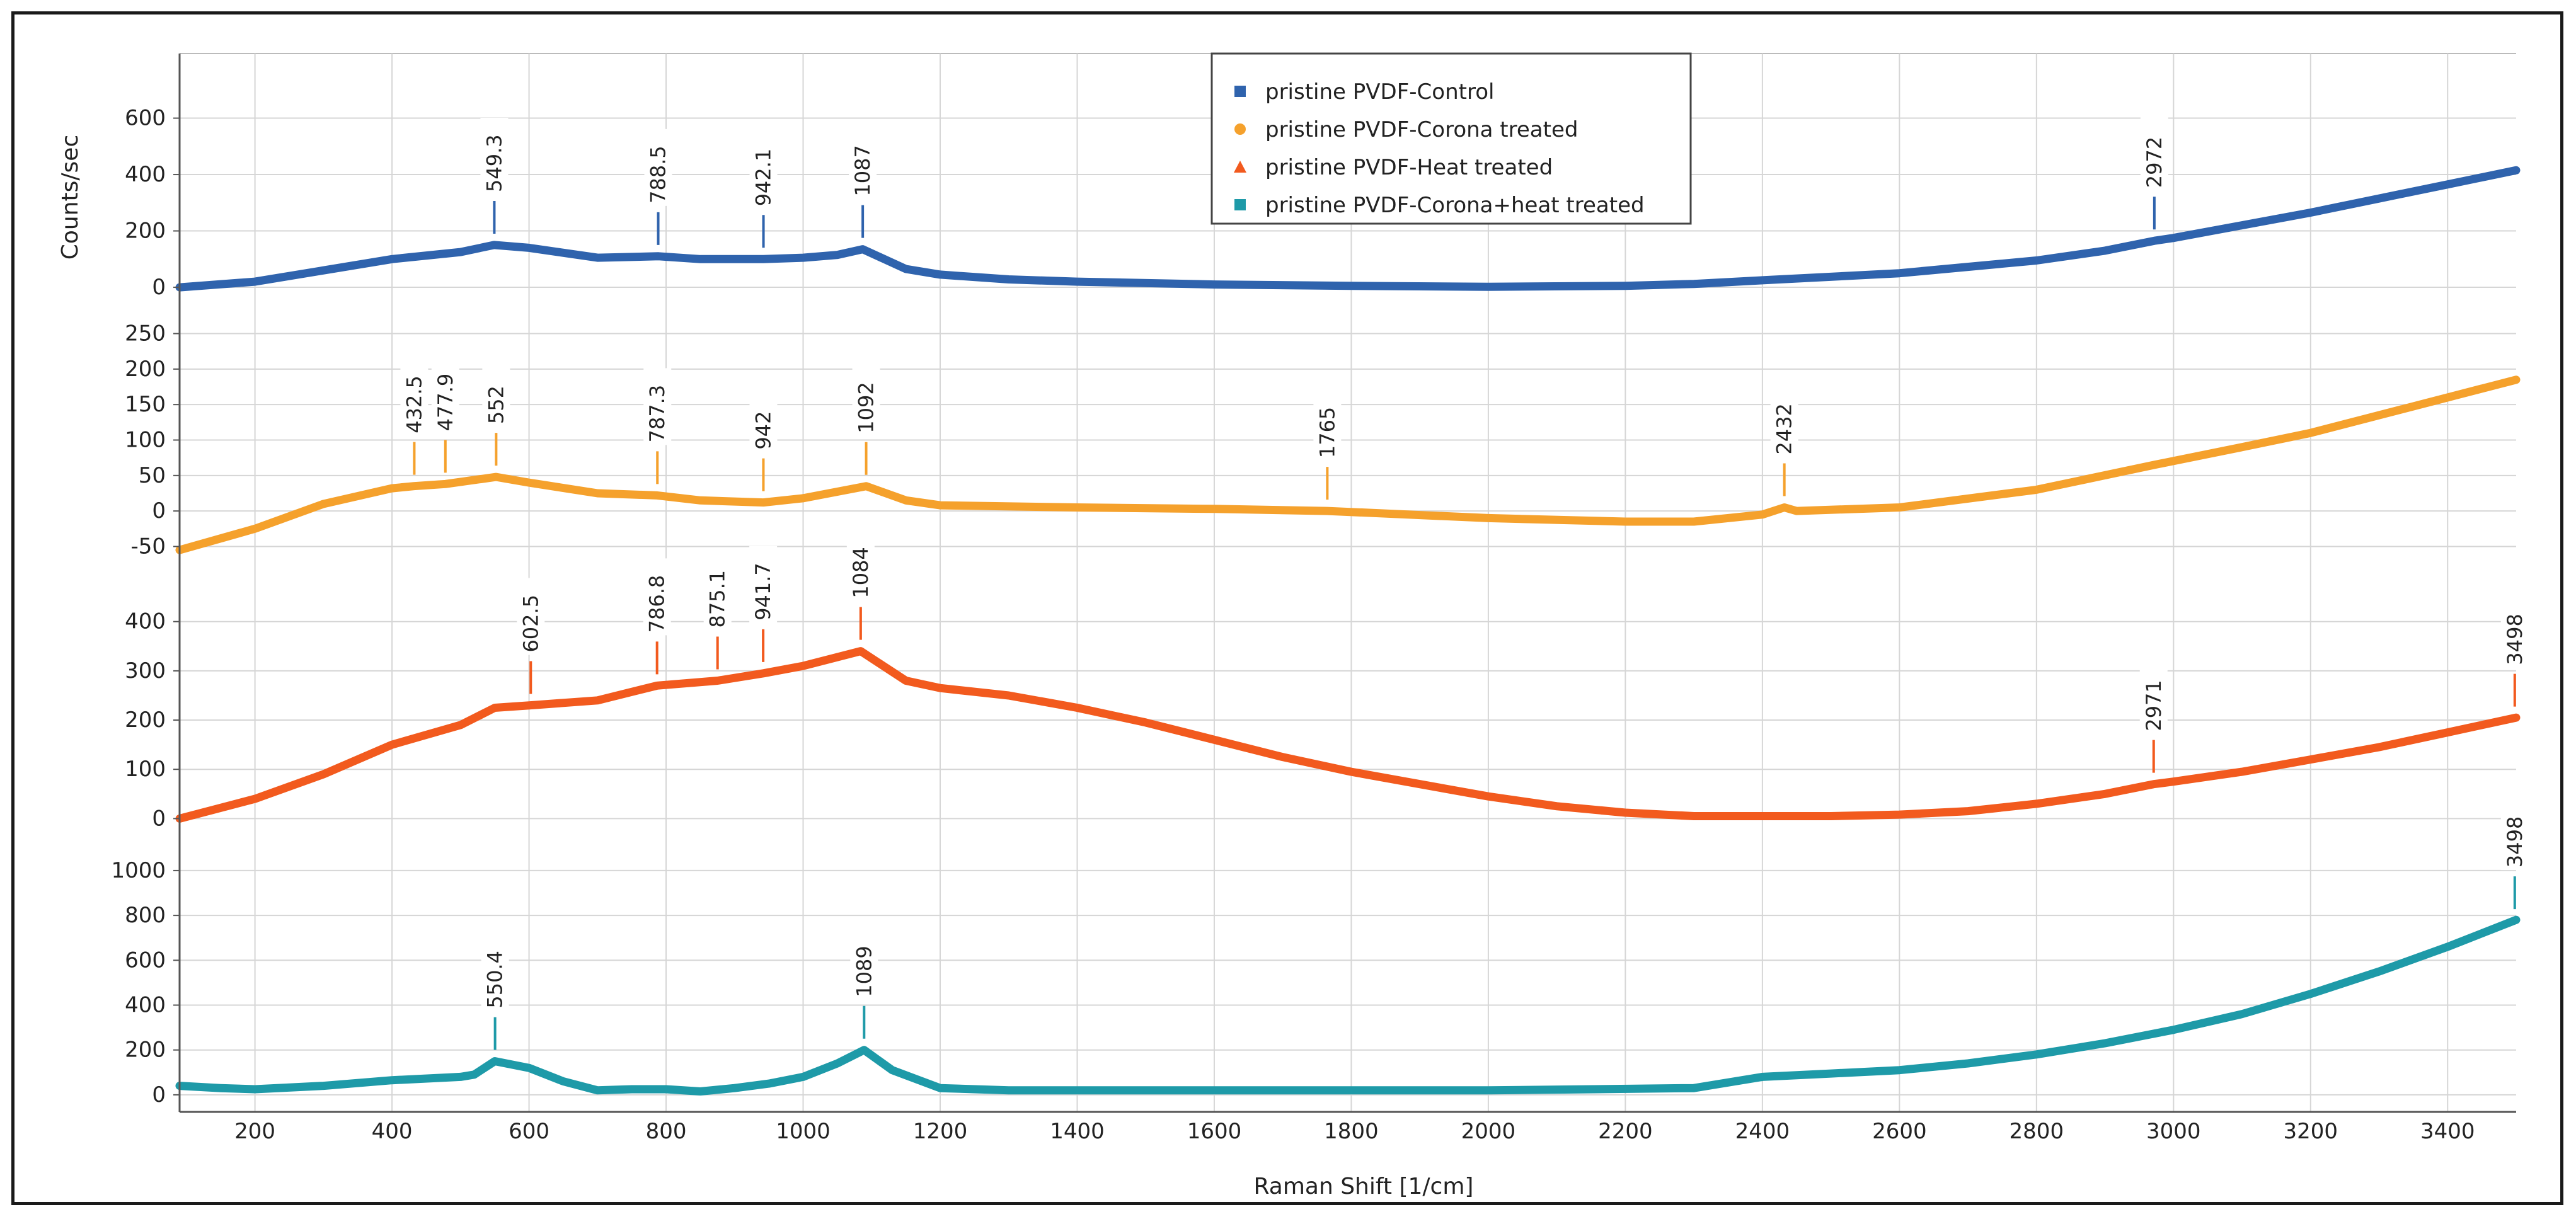 The image size is (2576, 1219). Describe the element at coordinates (863, 170) in the screenshot. I see `peak-label: 1087` at that location.